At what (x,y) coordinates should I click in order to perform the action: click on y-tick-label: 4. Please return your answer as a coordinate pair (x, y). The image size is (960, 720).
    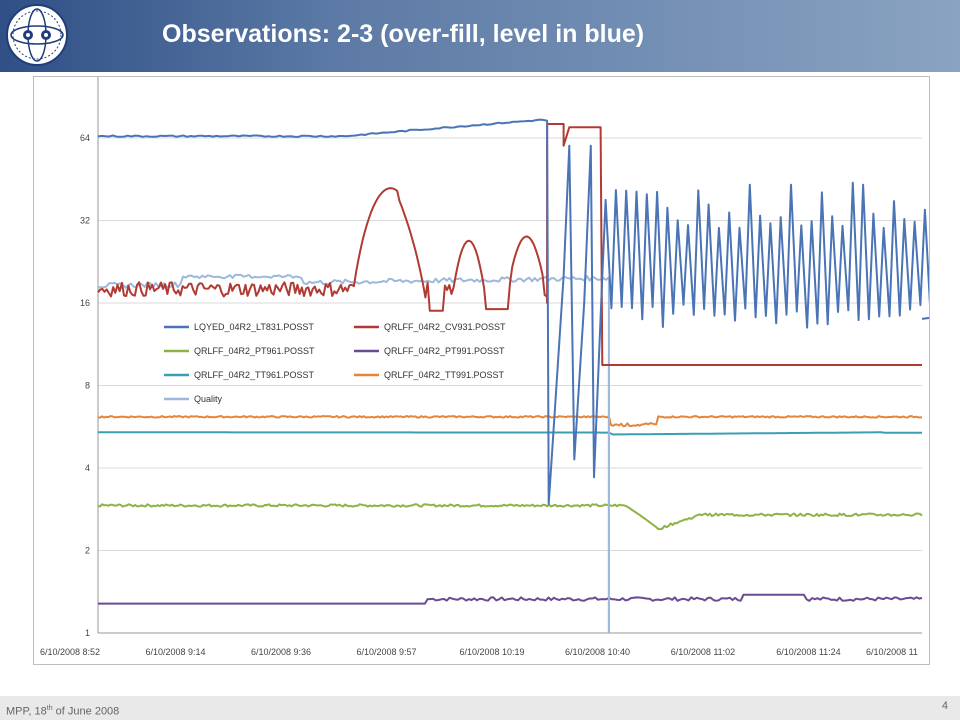
    Looking at the image, I should click on (87, 468).